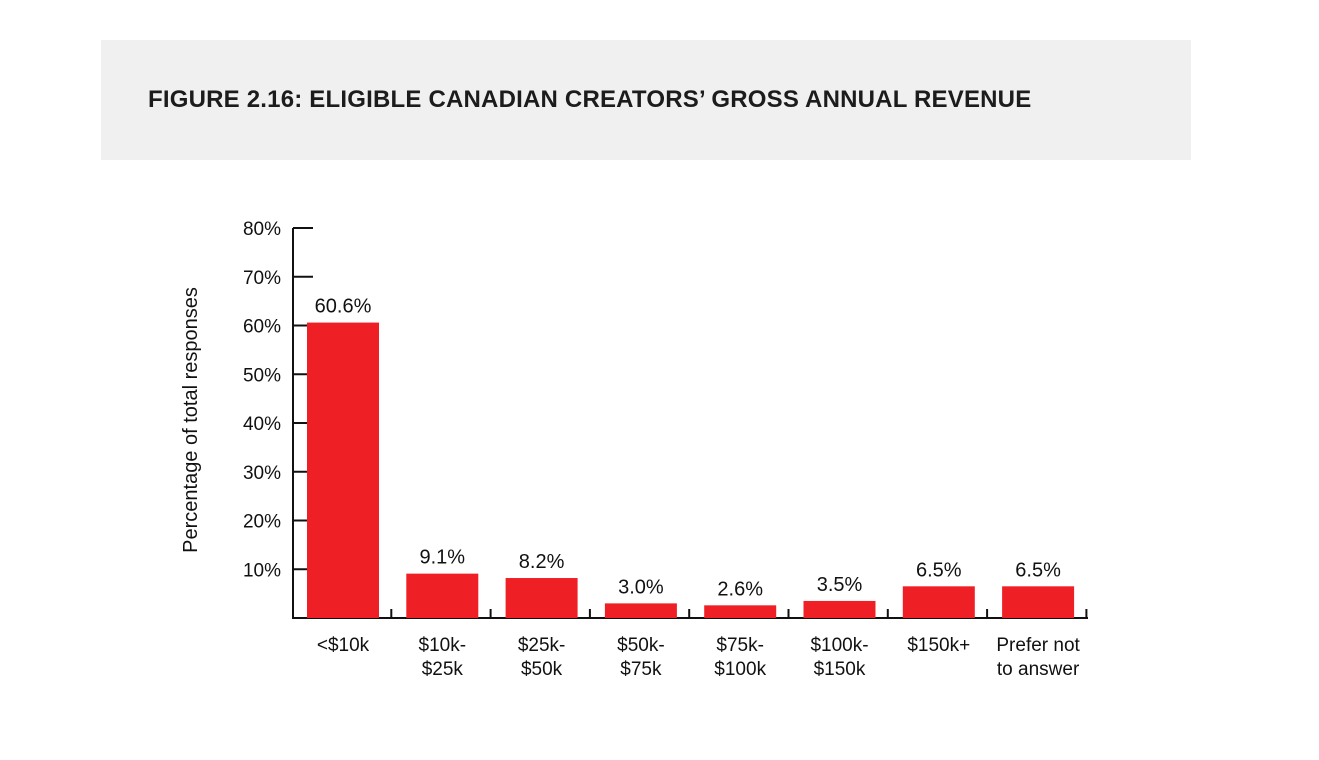 This screenshot has height=760, width=1319. What do you see at coordinates (839, 657) in the screenshot?
I see `x-category-label: $100k-$150k` at bounding box center [839, 657].